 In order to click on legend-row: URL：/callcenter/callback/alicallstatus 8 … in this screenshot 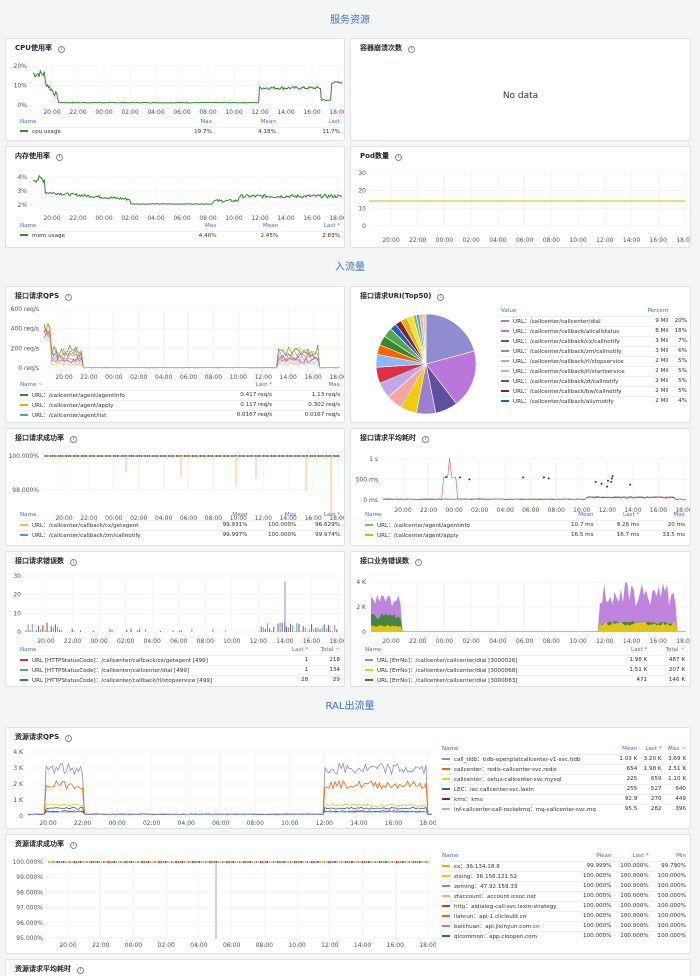, I will do `click(594, 330)`.